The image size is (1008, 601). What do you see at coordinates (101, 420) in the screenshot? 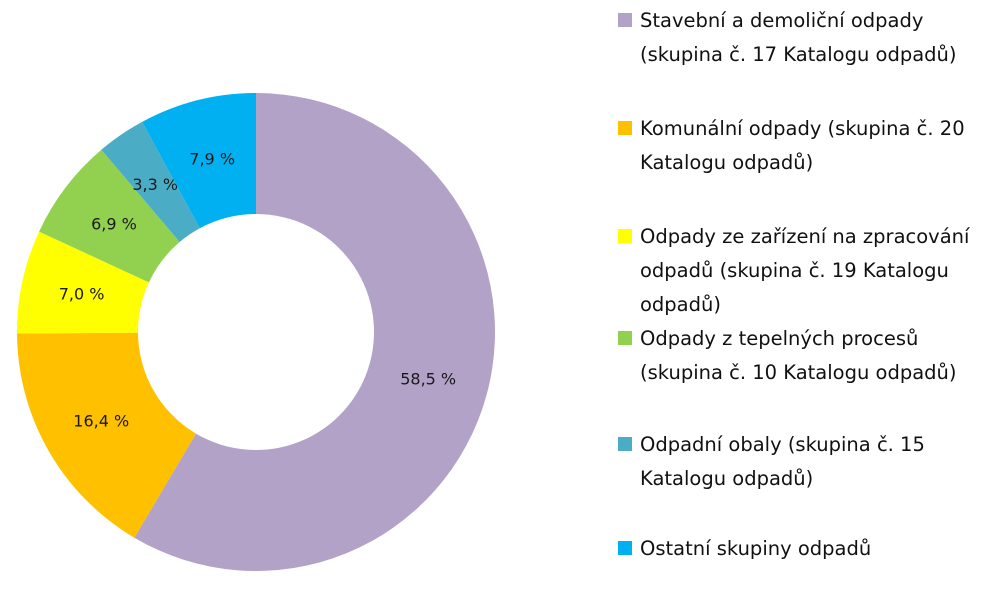
I see `slice-data-label-2: 16,4 %` at bounding box center [101, 420].